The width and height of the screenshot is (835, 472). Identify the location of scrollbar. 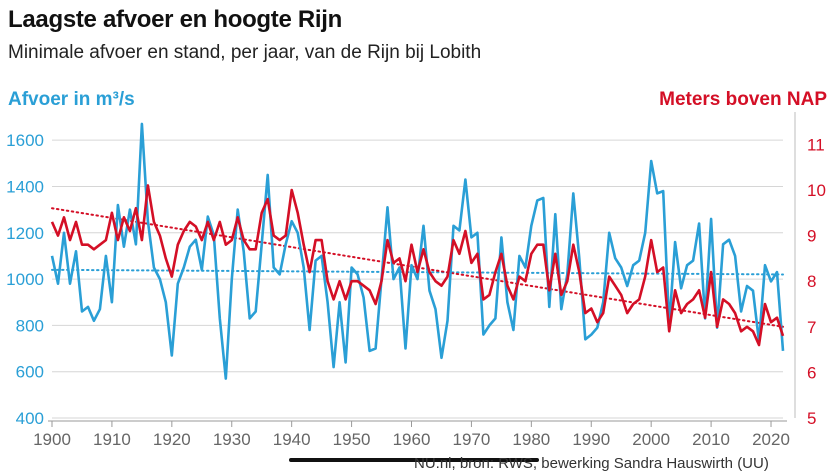
(414, 460).